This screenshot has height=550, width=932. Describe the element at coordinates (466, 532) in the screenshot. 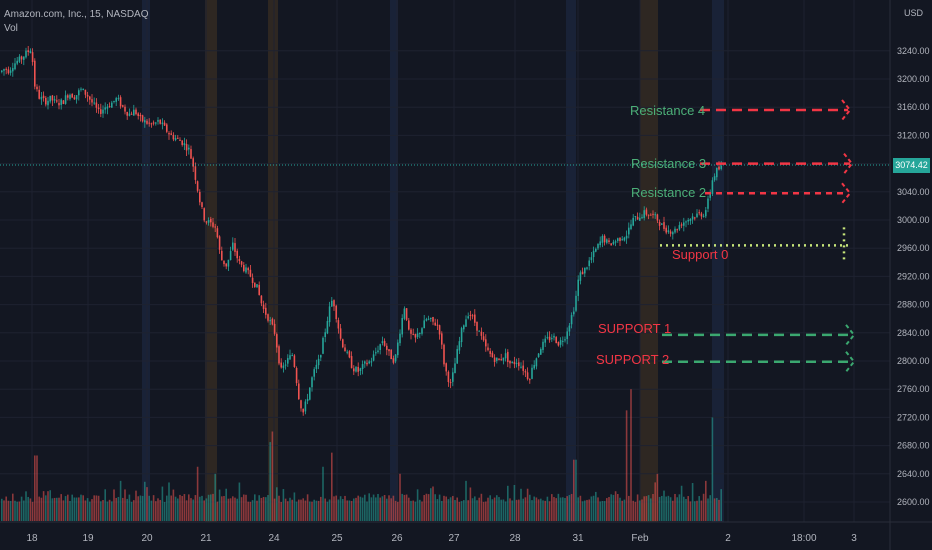

I see `time-axis: 18 19 20 21 24 25 26 27 28 31 Feb 2 18:00 3` at that location.